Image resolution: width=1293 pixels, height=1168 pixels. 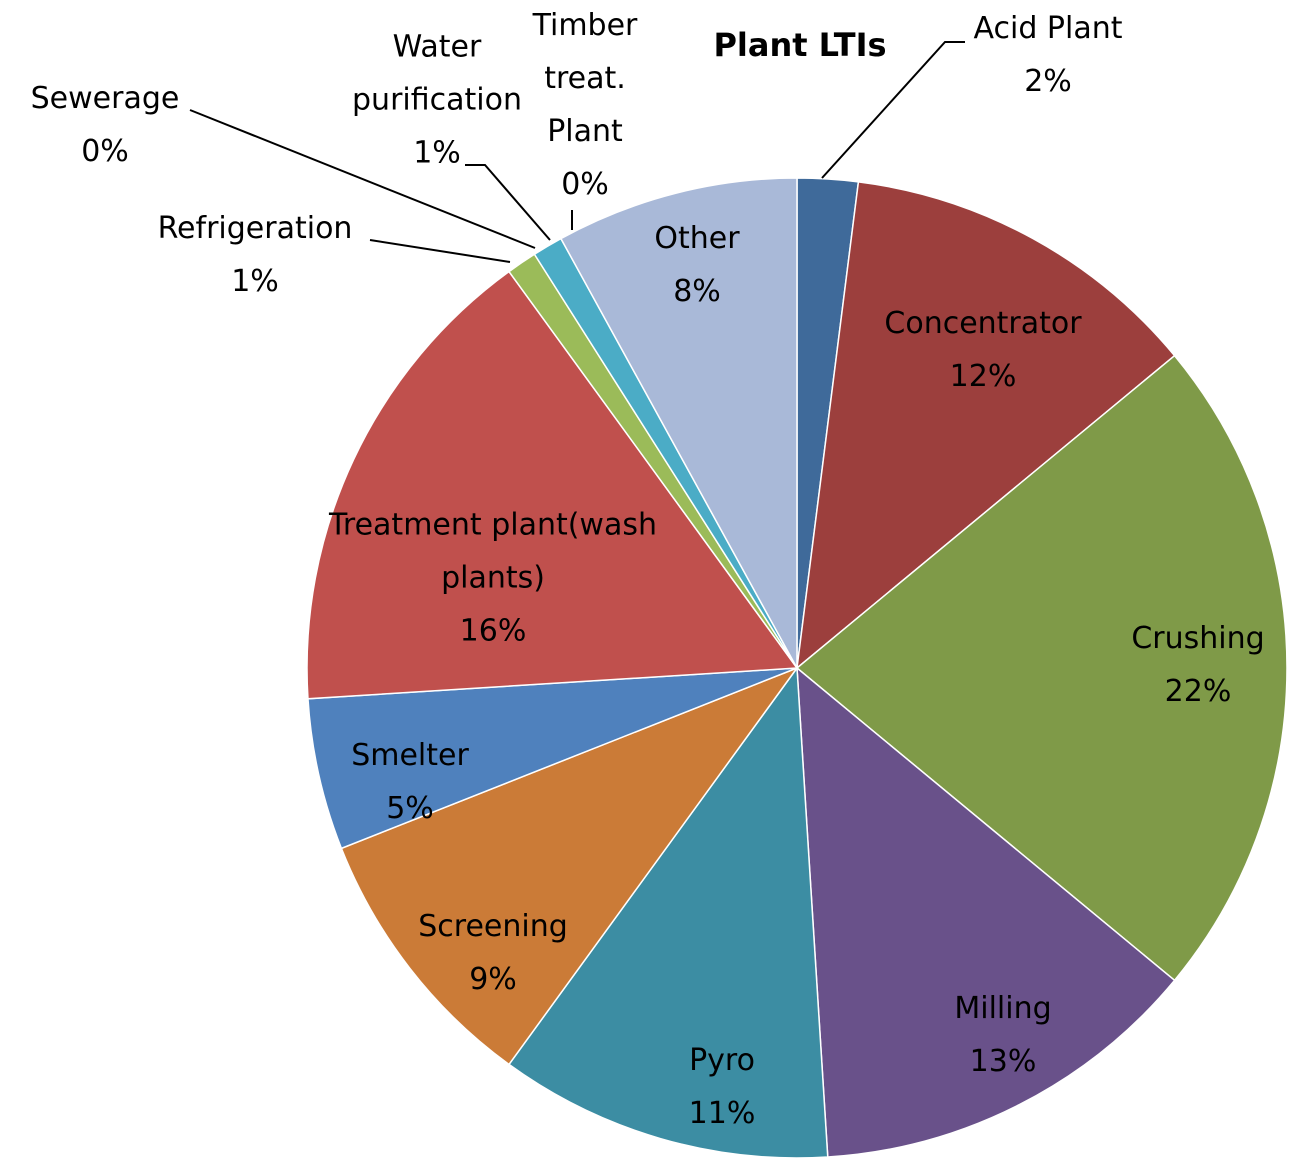 I want to click on value-label: 5%, so click(x=410, y=808).